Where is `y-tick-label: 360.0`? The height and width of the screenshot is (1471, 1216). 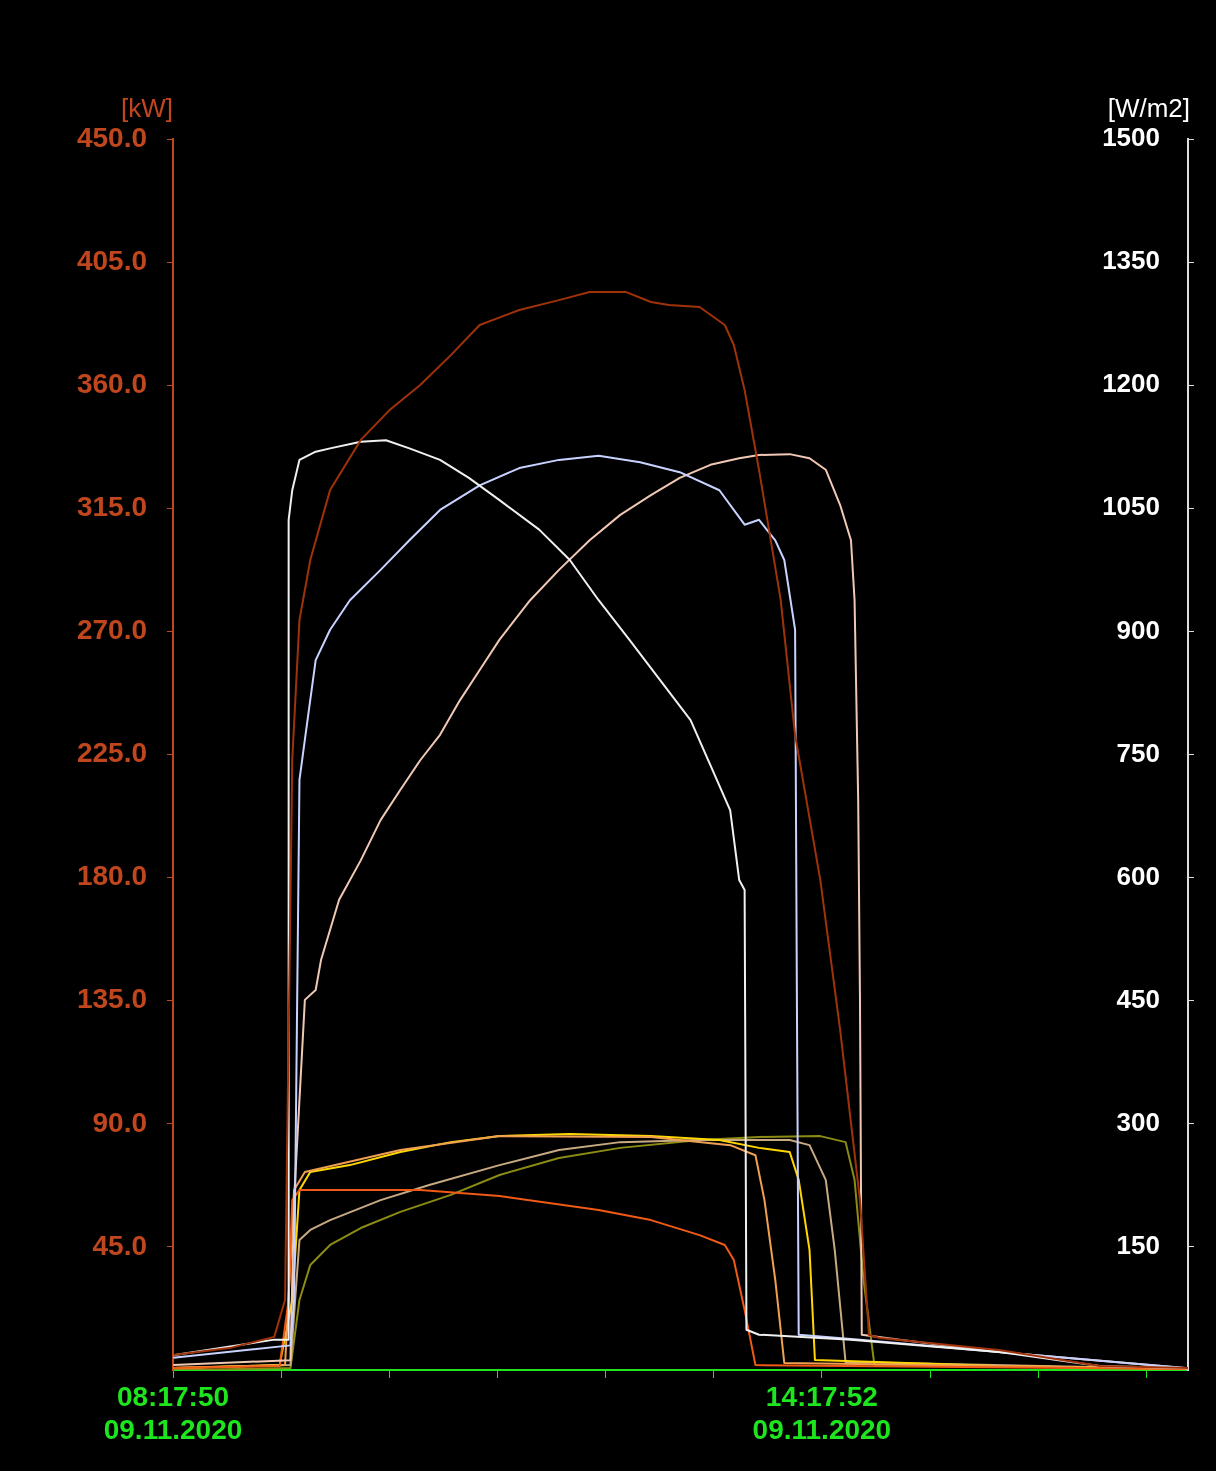 y-tick-label: 360.0 is located at coordinates (111, 383).